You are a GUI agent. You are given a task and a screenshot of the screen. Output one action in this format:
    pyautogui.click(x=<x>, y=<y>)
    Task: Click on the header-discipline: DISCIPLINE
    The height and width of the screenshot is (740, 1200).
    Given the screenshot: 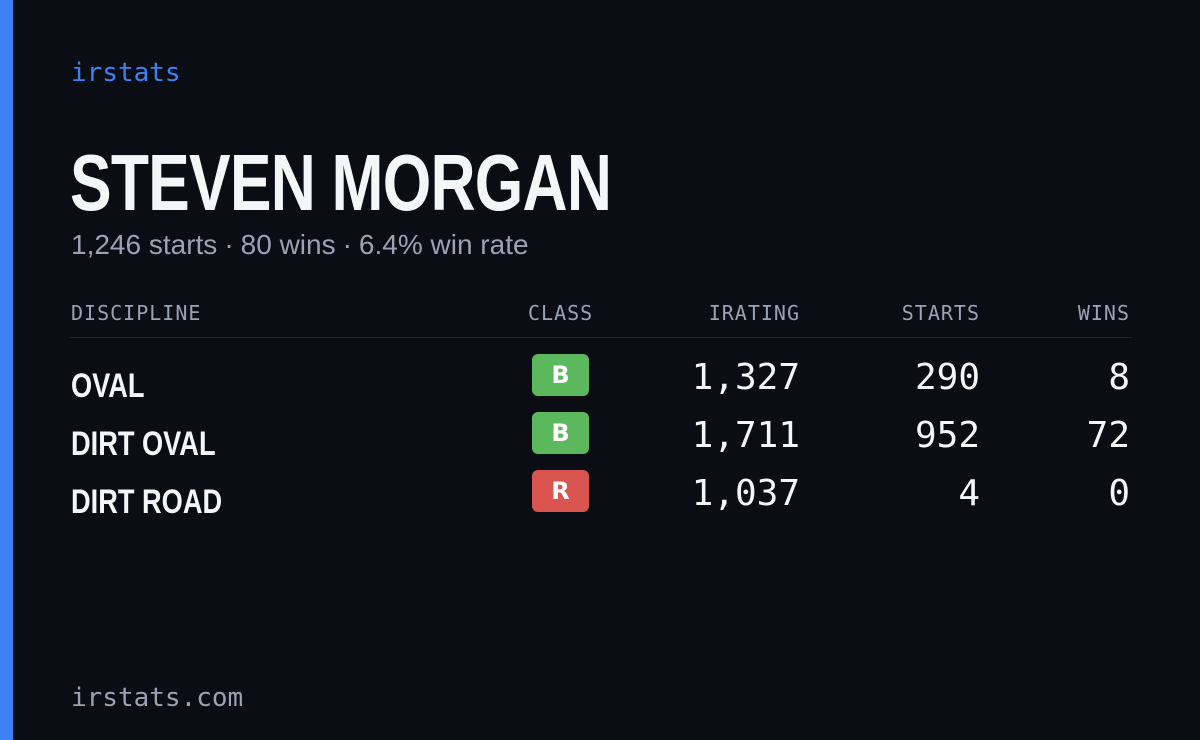 What is the action you would take?
    pyautogui.click(x=136, y=313)
    